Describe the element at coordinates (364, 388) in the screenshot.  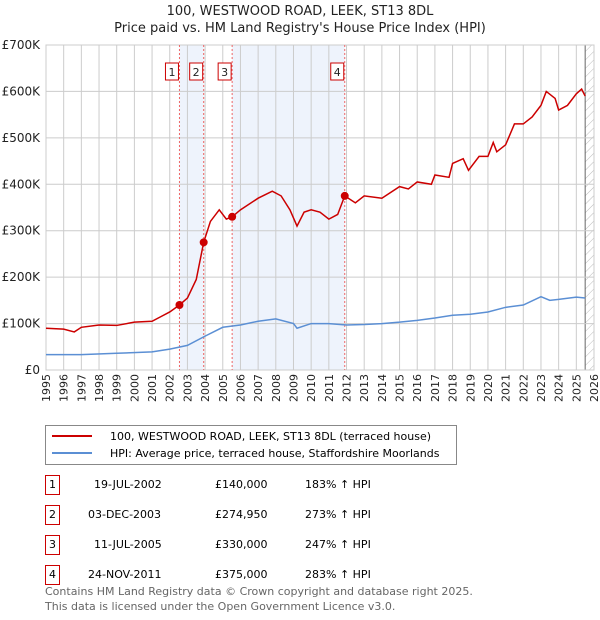
I see `x-tick-label: 2013` at that location.